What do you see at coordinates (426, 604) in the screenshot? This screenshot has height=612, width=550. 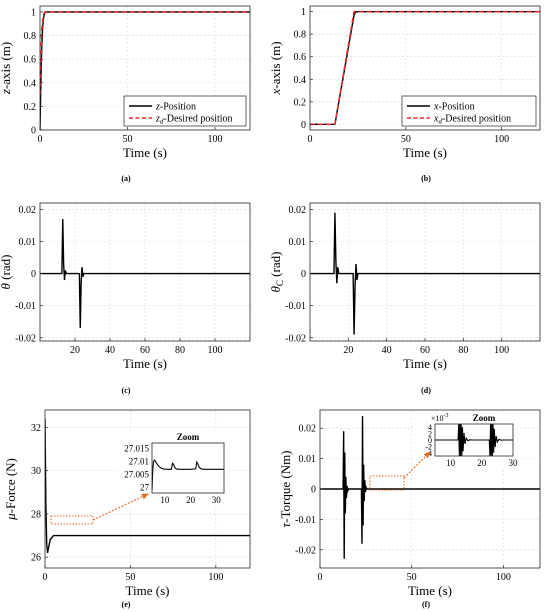 I see `panel-caption: (f)` at bounding box center [426, 604].